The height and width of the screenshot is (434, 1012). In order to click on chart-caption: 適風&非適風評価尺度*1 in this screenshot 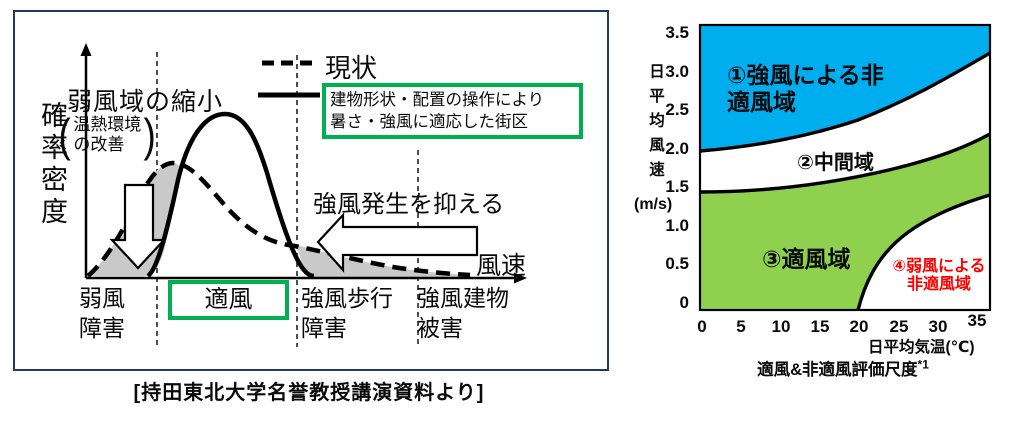, I will do `click(843, 368)`.